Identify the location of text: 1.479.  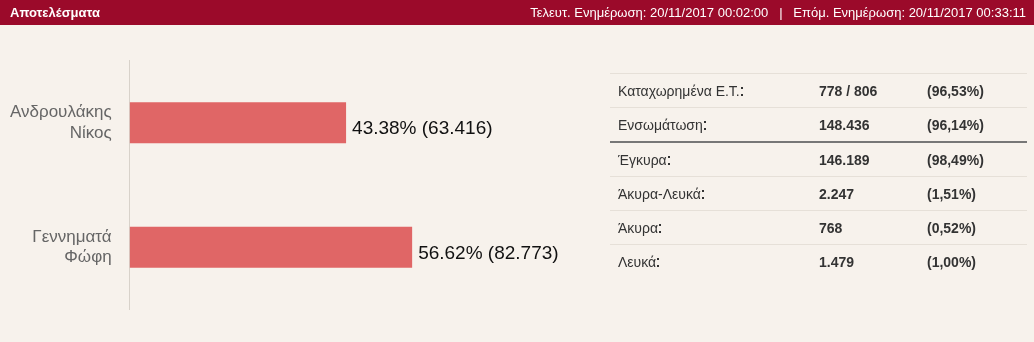
(837, 261).